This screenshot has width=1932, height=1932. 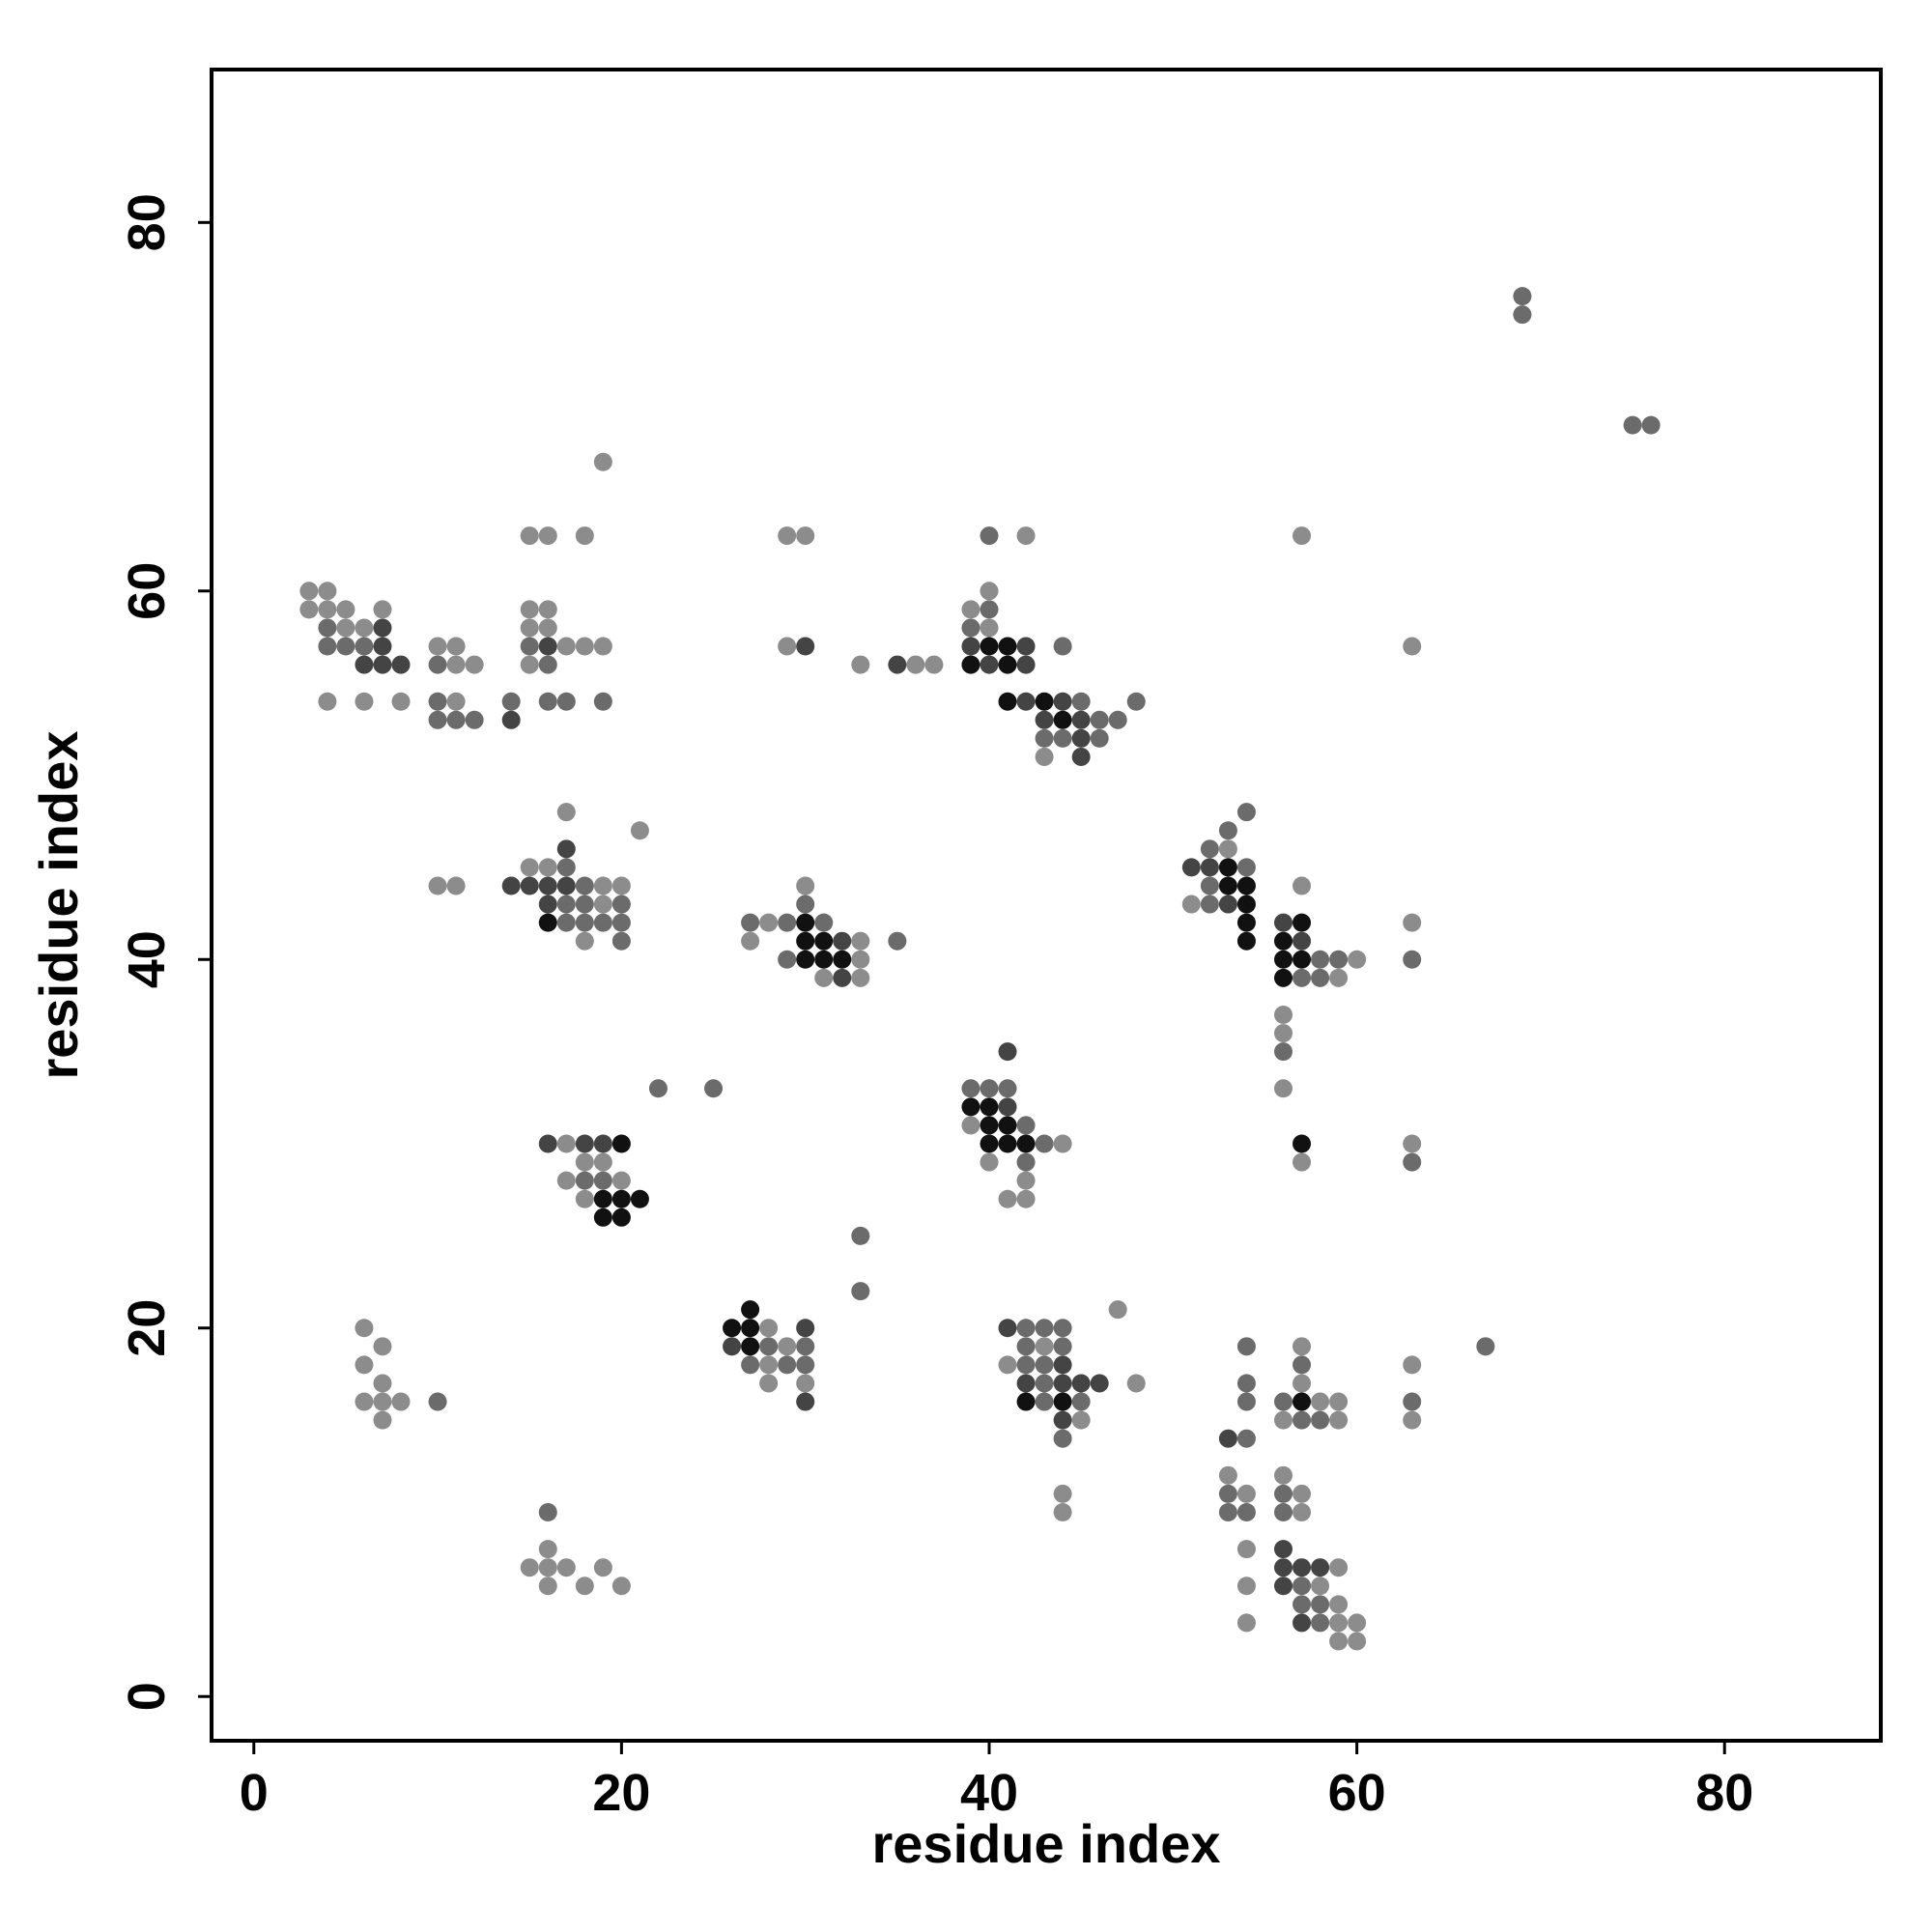 What do you see at coordinates (58, 904) in the screenshot?
I see `y-axis-title: residue index` at bounding box center [58, 904].